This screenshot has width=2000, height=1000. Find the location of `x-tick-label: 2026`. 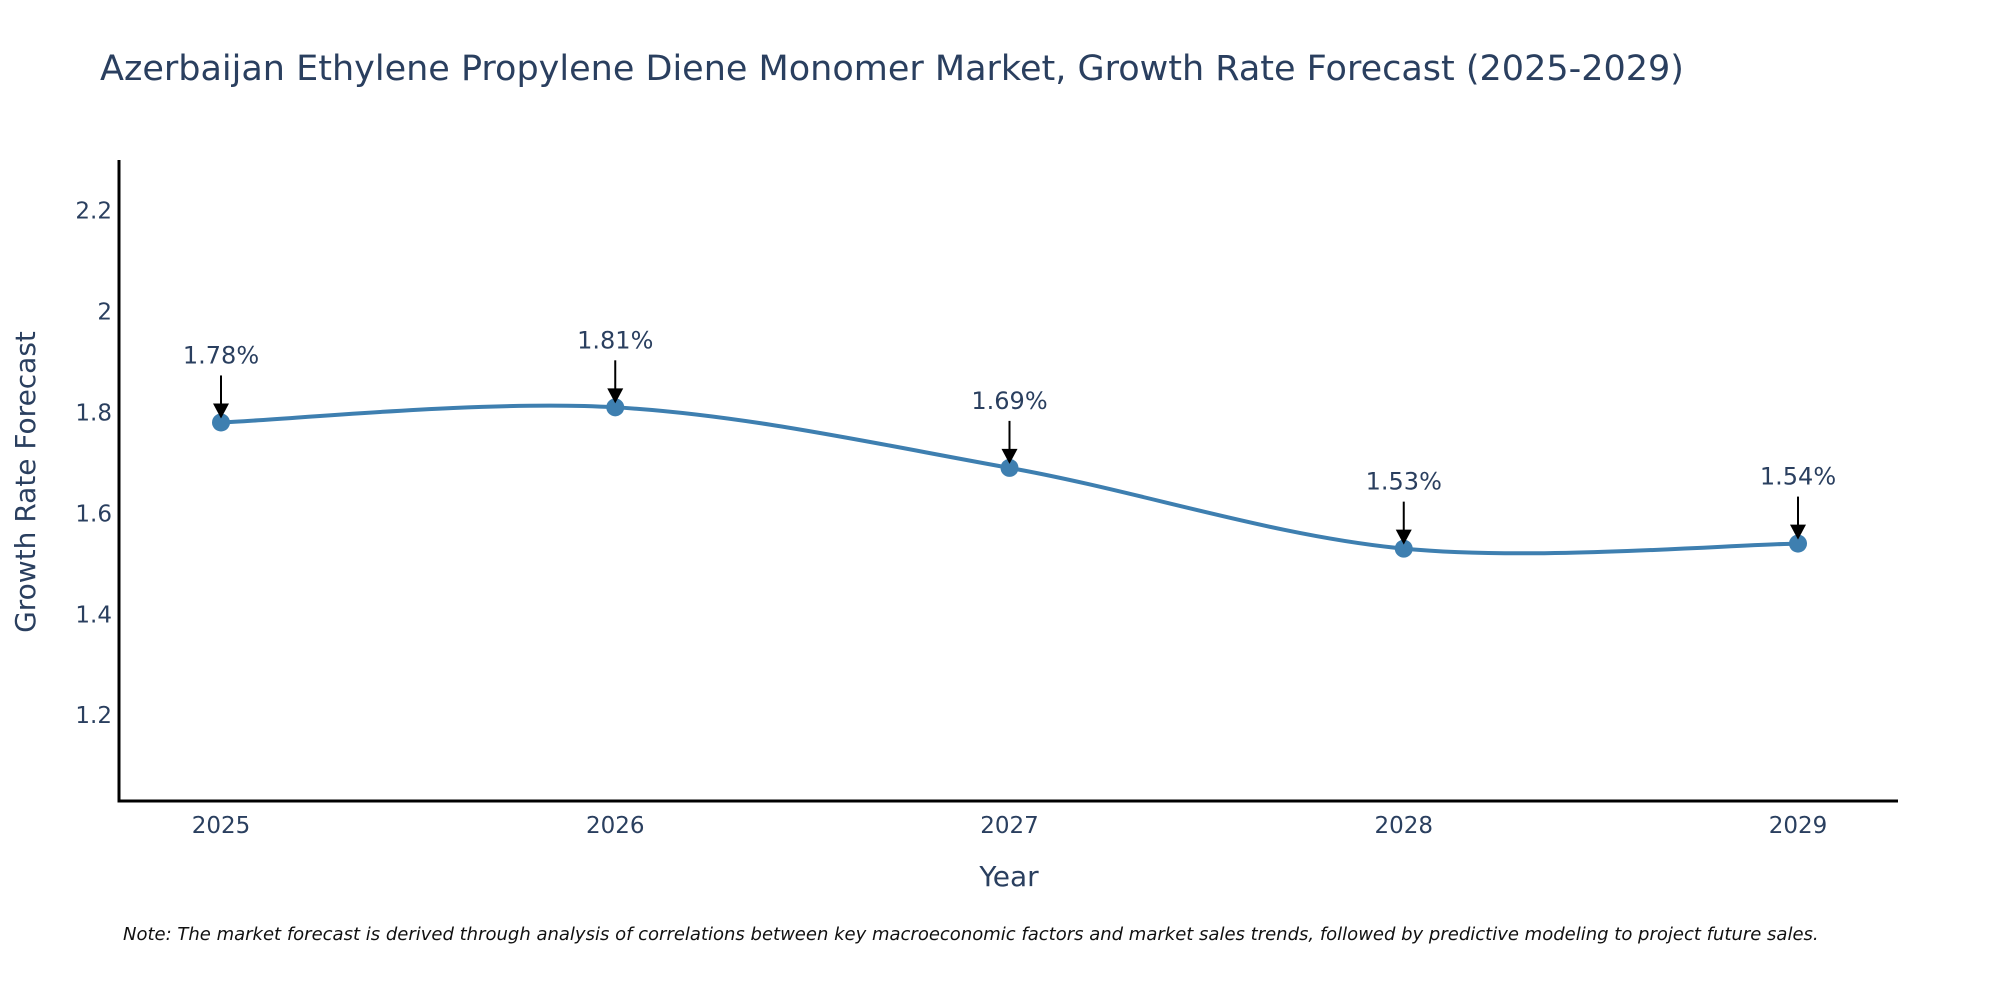

x-tick-label: 2026 is located at coordinates (615, 826).